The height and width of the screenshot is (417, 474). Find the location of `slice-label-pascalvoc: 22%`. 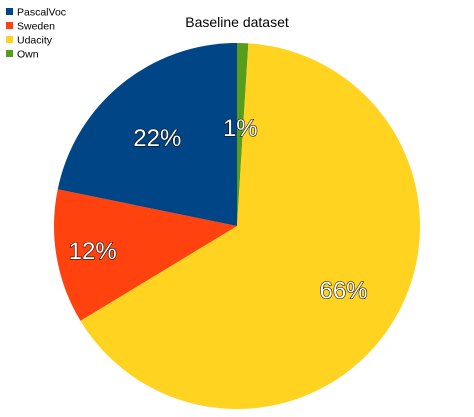

slice-label-pascalvoc: 22% is located at coordinates (157, 138).